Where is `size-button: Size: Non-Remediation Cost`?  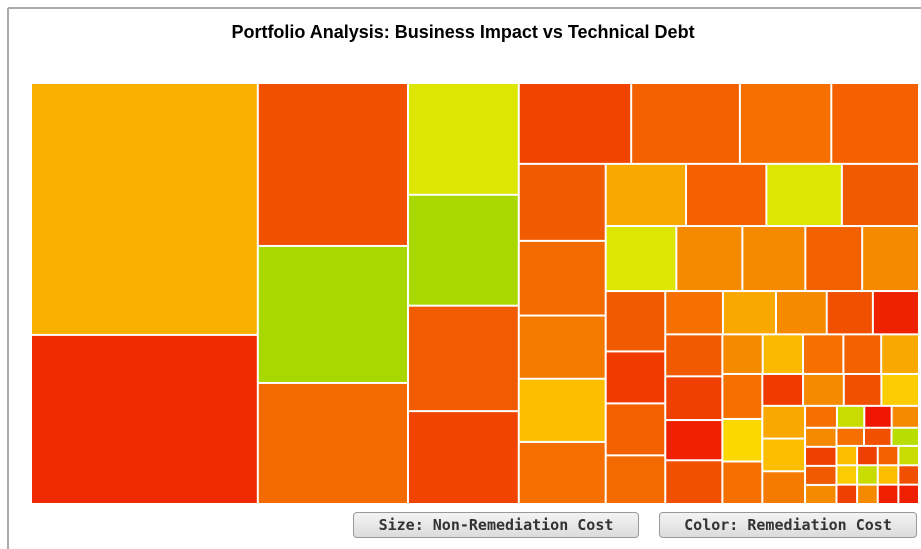 size-button: Size: Non-Remediation Cost is located at coordinates (496, 525).